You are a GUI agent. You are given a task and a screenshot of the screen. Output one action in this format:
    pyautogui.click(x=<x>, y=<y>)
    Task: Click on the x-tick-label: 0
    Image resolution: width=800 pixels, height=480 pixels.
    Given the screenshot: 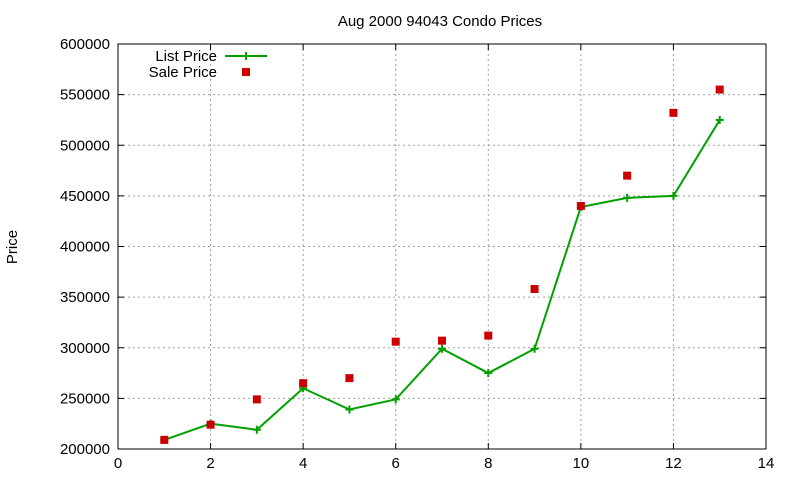 What is the action you would take?
    pyautogui.click(x=118, y=463)
    